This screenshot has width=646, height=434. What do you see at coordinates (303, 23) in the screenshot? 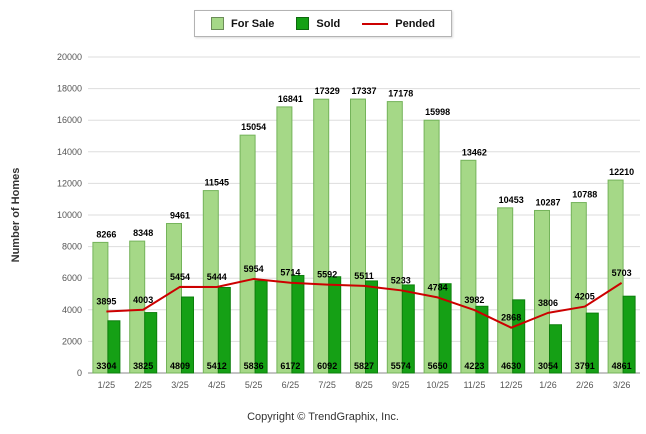
I see `sold-swatch` at bounding box center [303, 23].